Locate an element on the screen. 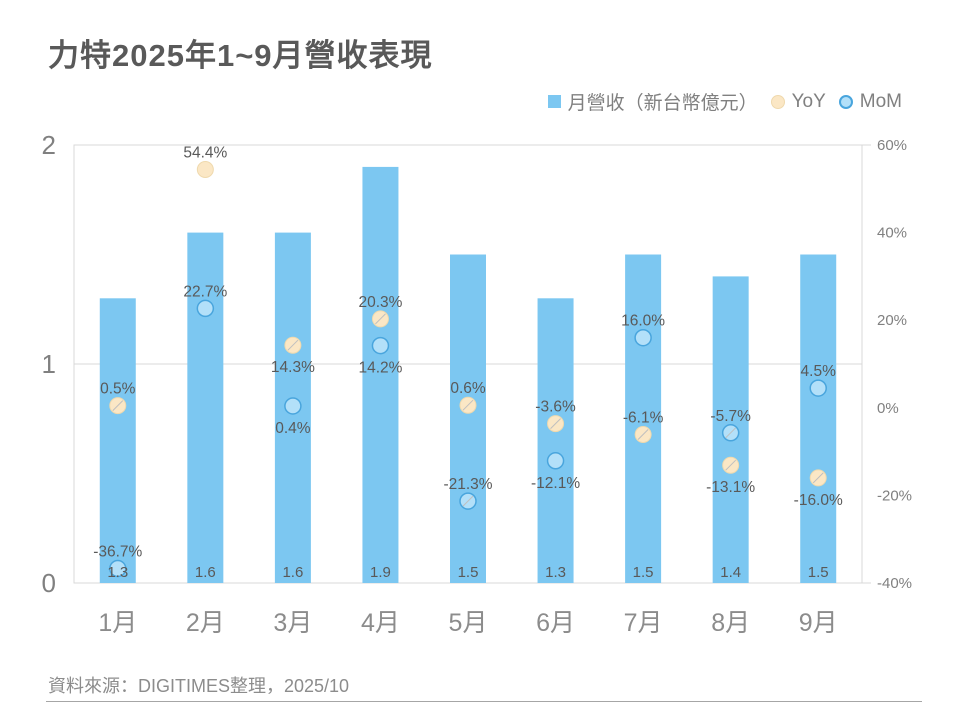  mom-label-4月: 14.2% is located at coordinates (380, 368).